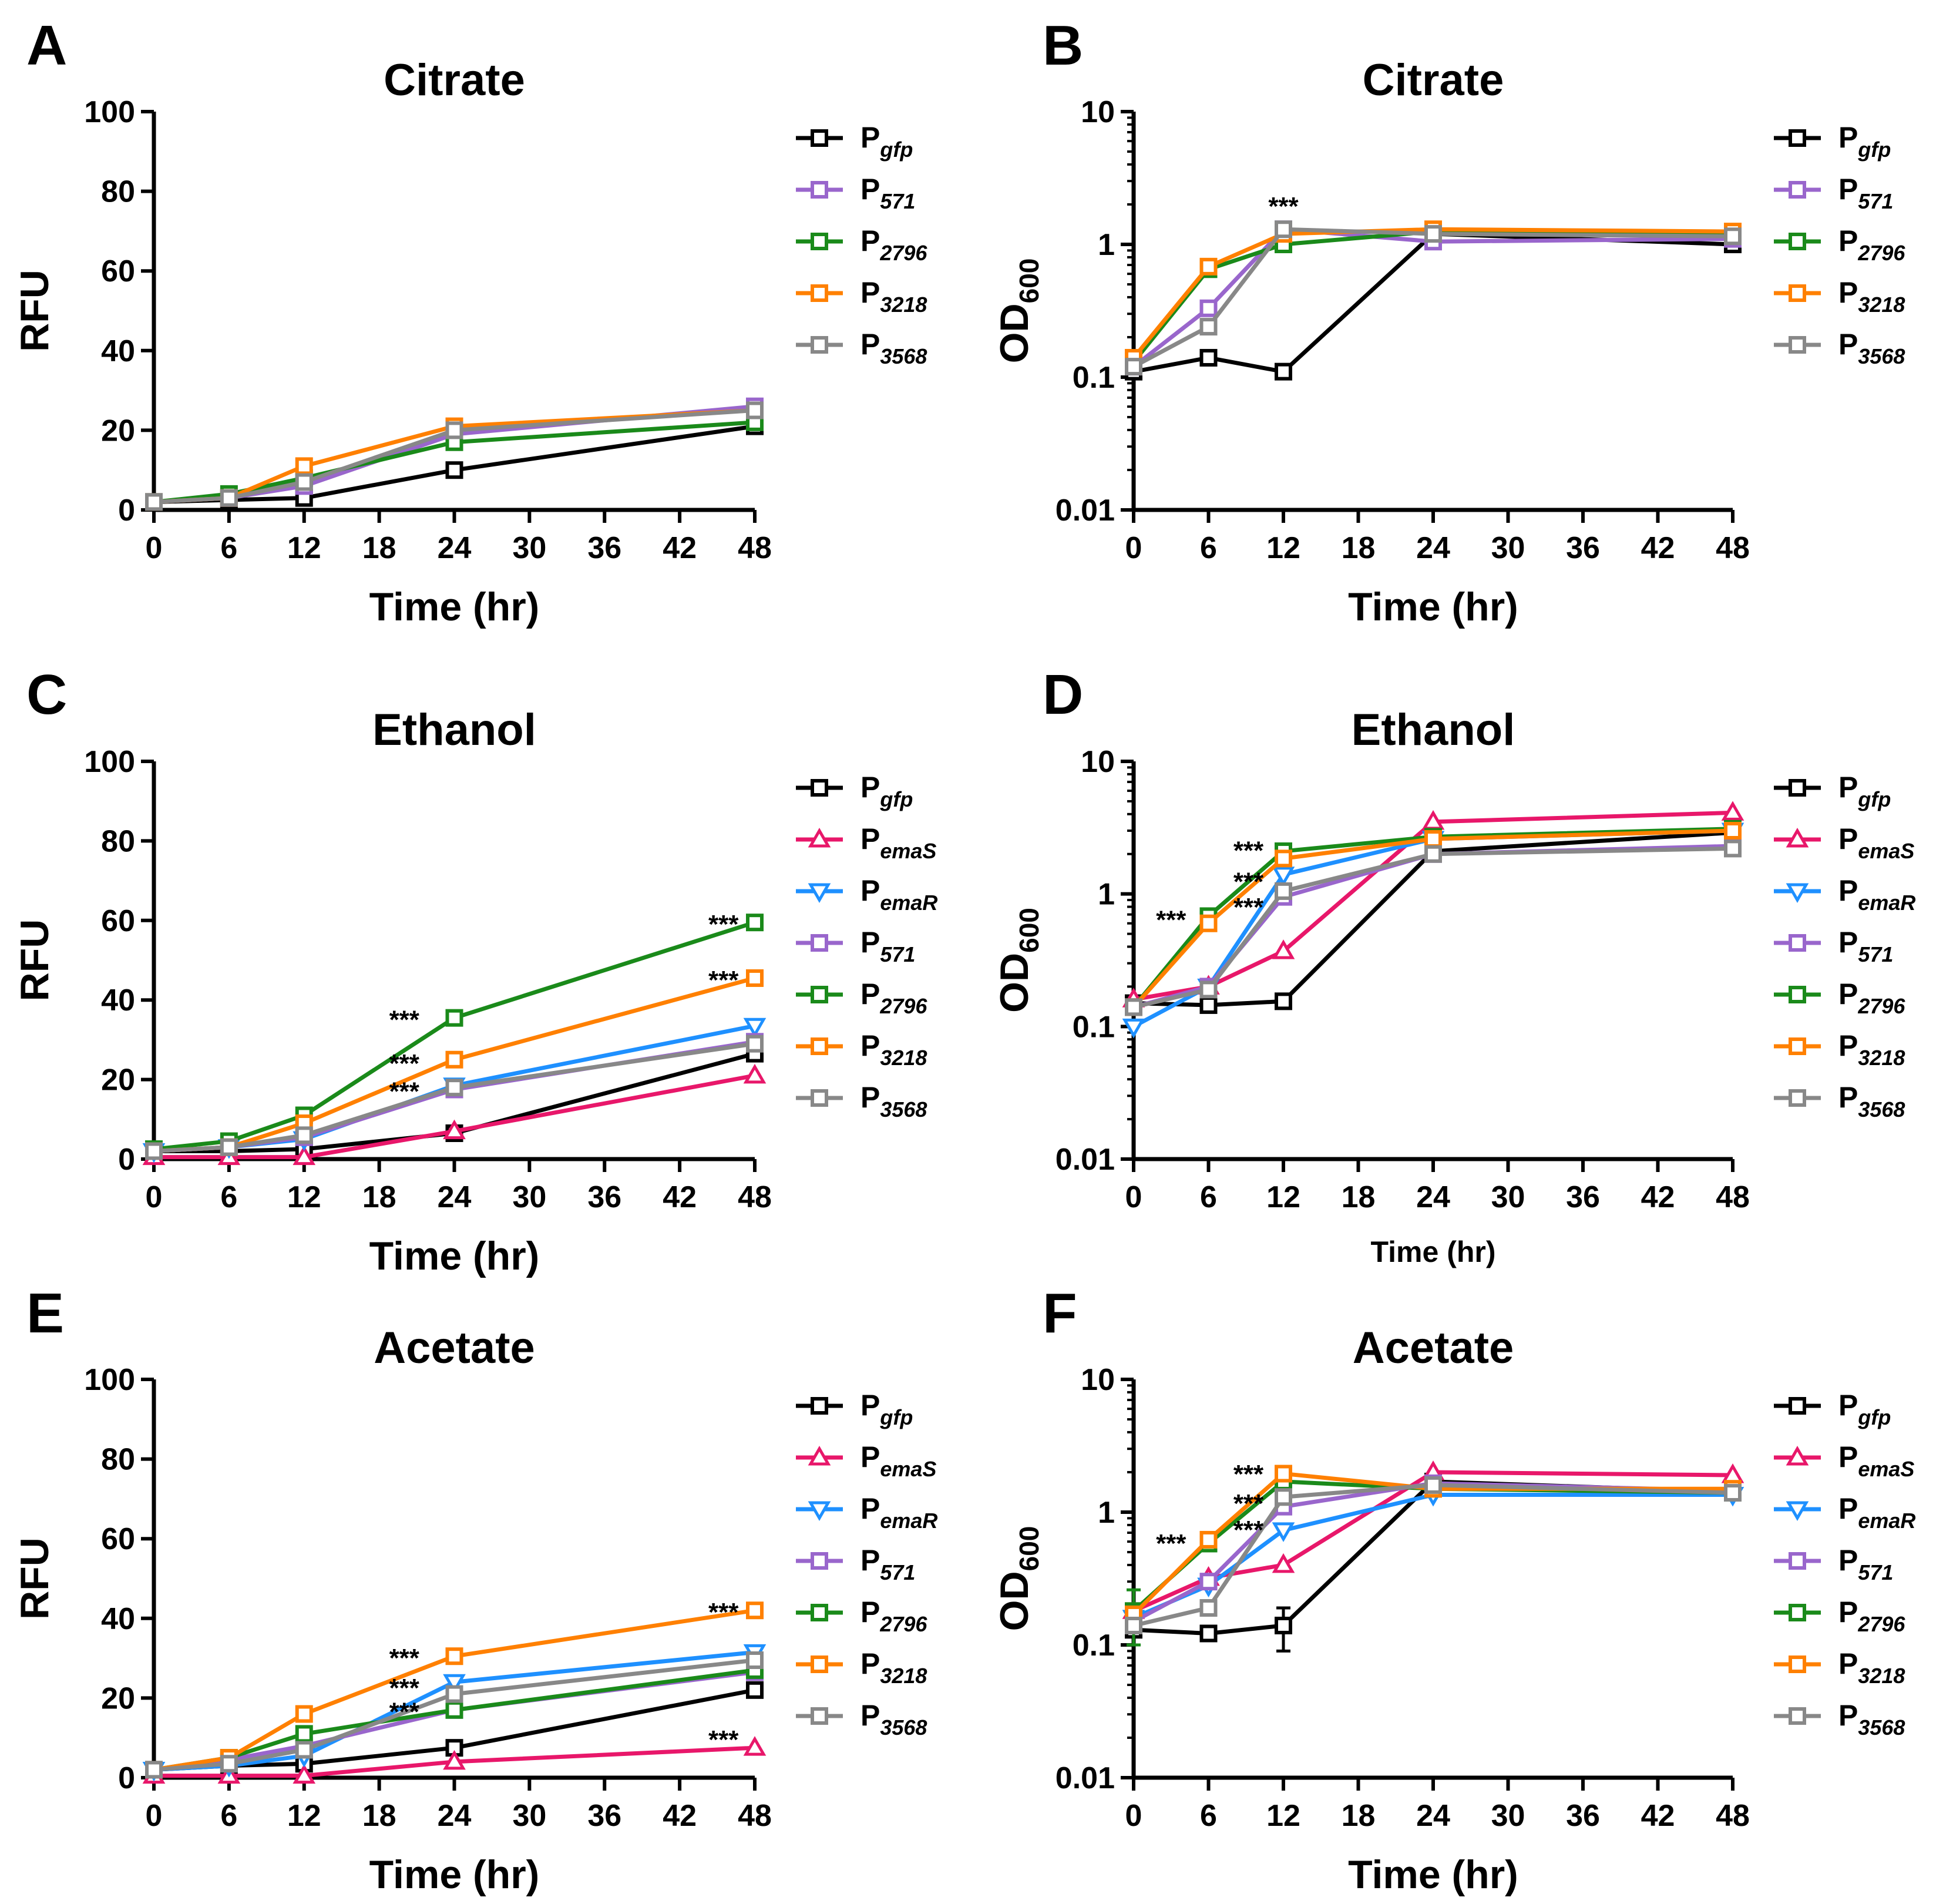  Describe the element at coordinates (118, 1000) in the screenshot. I see `y-tick-label: 40` at that location.